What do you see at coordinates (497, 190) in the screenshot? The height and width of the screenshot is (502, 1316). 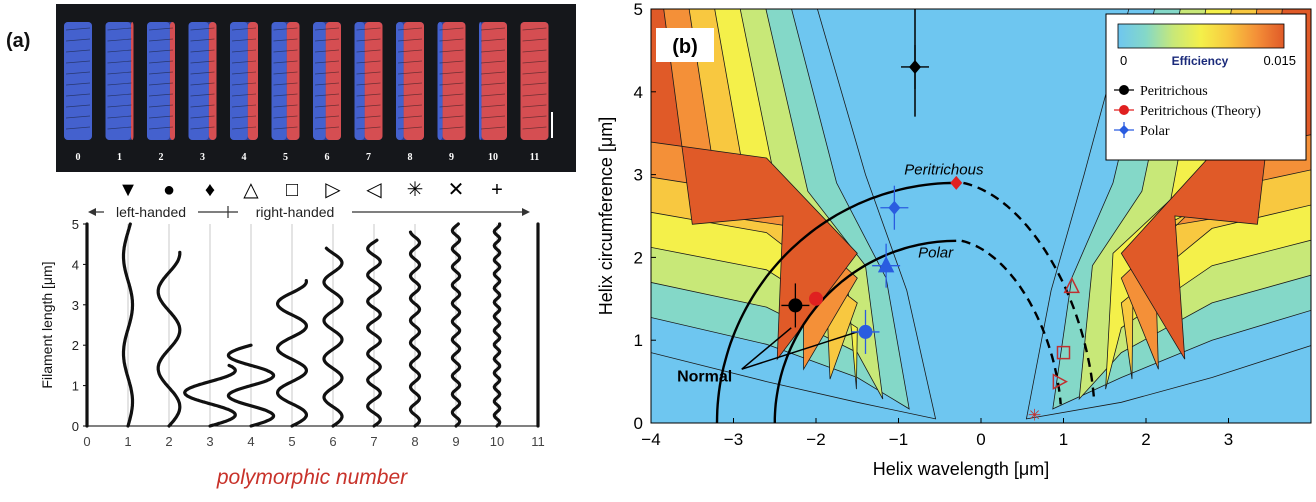 I see `polymorph-symbol: +` at bounding box center [497, 190].